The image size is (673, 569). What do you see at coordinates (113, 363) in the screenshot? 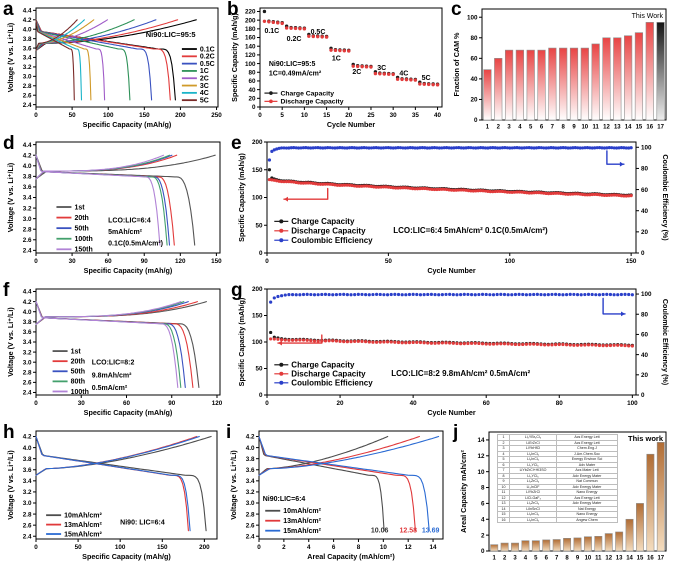
I see `svg-text: LCO:LIC=8:2` at bounding box center [113, 363].